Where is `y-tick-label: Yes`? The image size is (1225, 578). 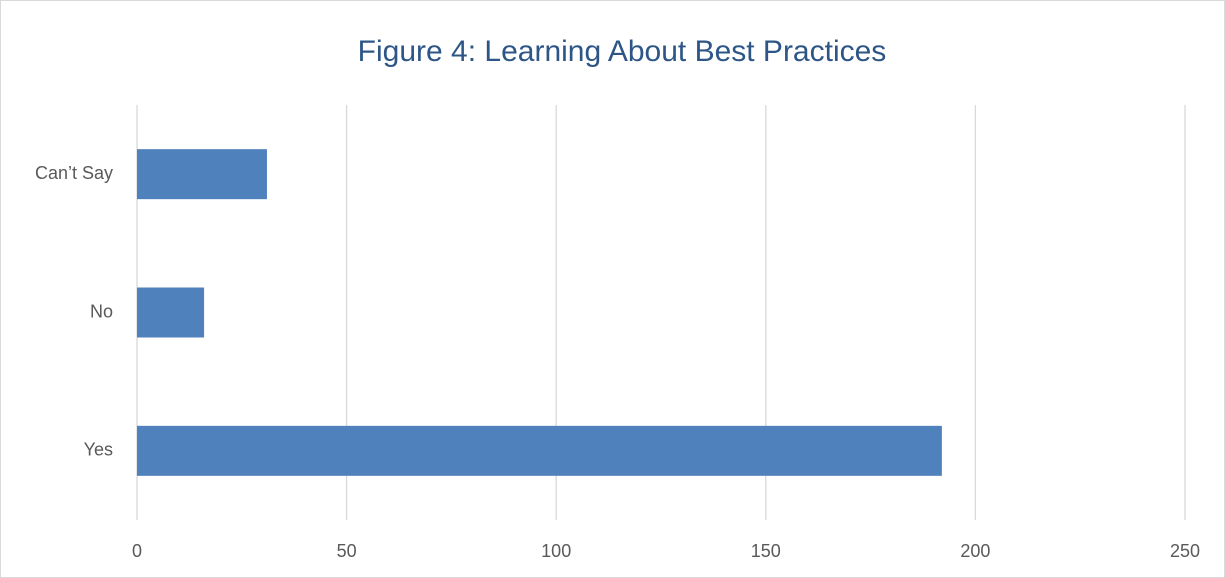
y-tick-label: Yes is located at coordinates (98, 450).